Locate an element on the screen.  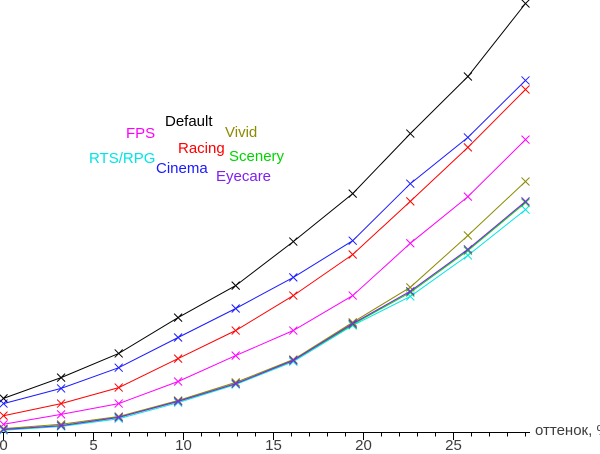
legend-label-scenery: Scenery is located at coordinates (257, 156).